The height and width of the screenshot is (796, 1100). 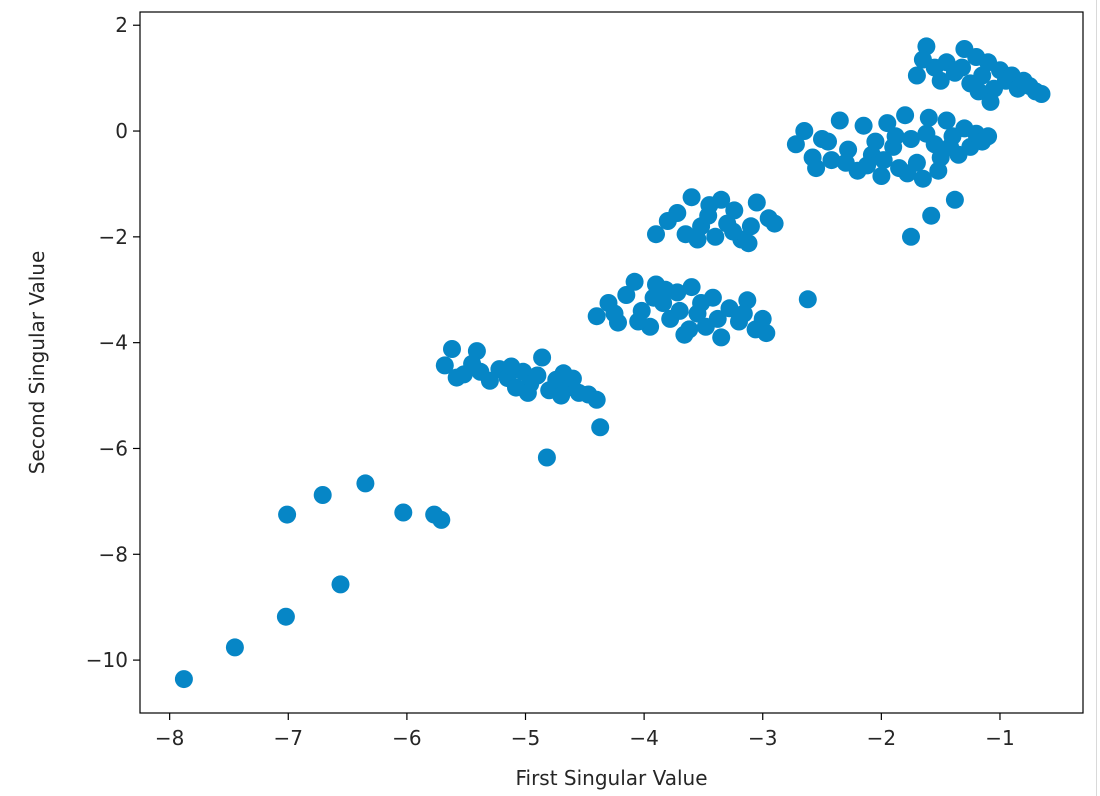 I want to click on page-edge-divider, so click(x=1096, y=398).